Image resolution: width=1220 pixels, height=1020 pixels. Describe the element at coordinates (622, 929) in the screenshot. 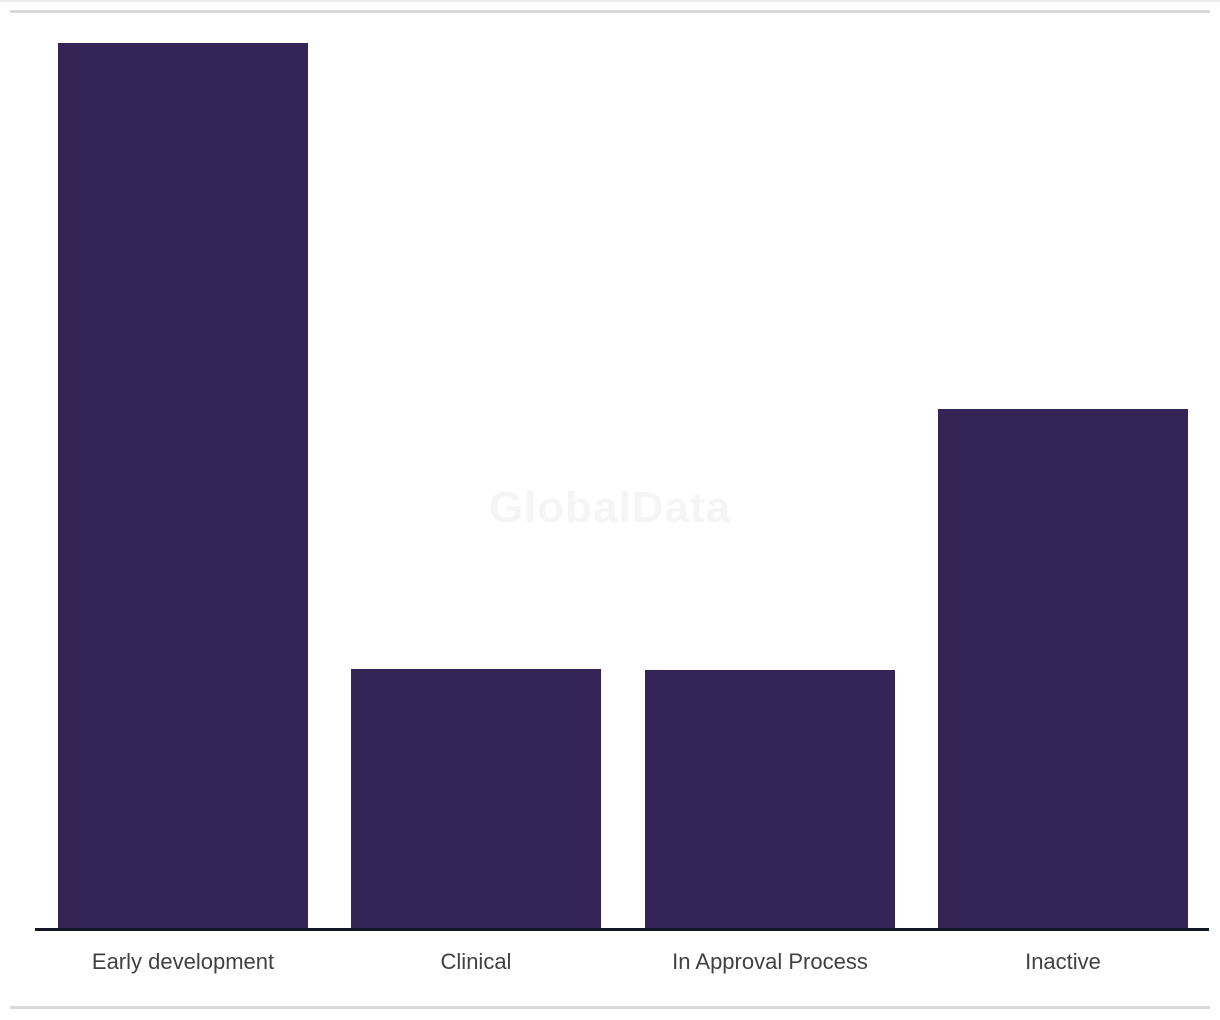

I see `x-axis-line` at that location.